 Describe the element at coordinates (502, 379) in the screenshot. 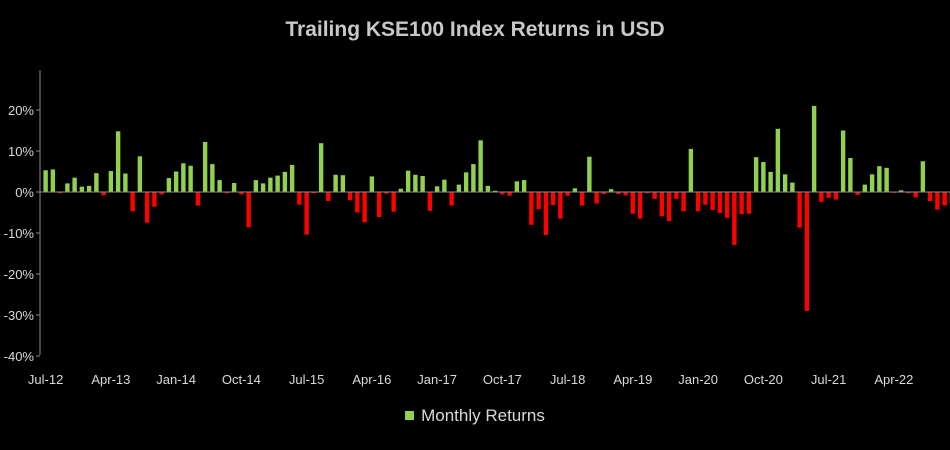

I see `x-tick-label: Oct-17` at that location.